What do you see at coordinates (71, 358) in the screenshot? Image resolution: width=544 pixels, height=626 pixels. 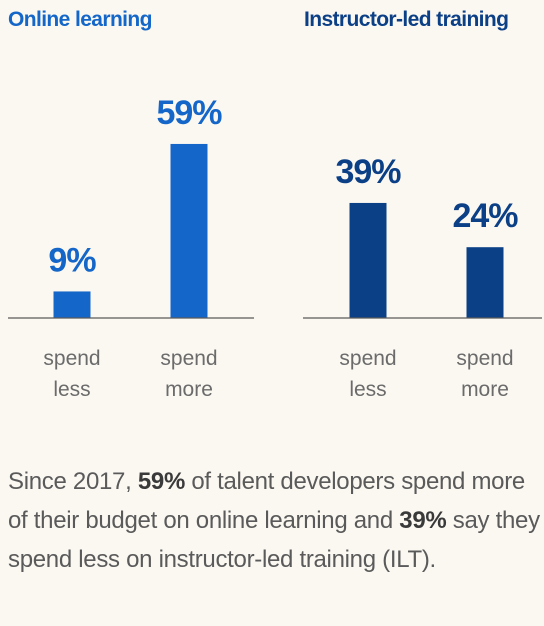 I see `online-tick-label-spend-less-0: spend` at bounding box center [71, 358].